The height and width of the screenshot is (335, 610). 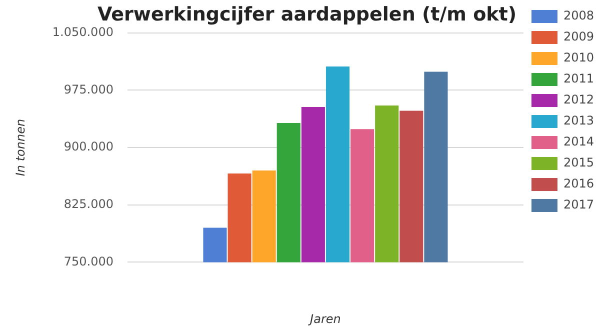 I want to click on x-axis-title: Jaren, so click(x=324, y=319).